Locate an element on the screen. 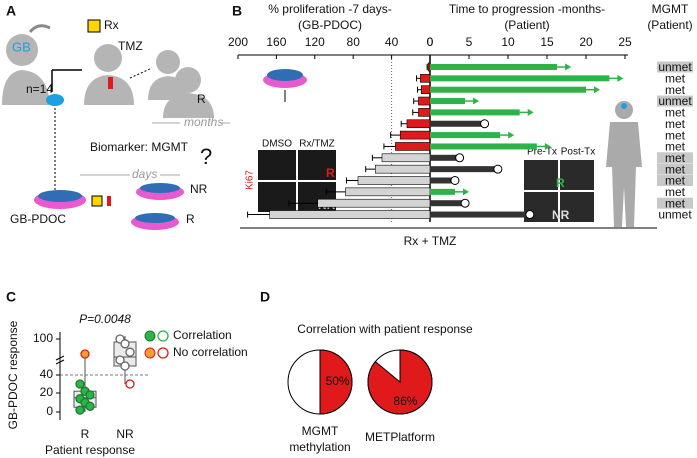 The height and width of the screenshot is (458, 697). panel-d: D Correlation with patient response is located at coordinates (366, 312).